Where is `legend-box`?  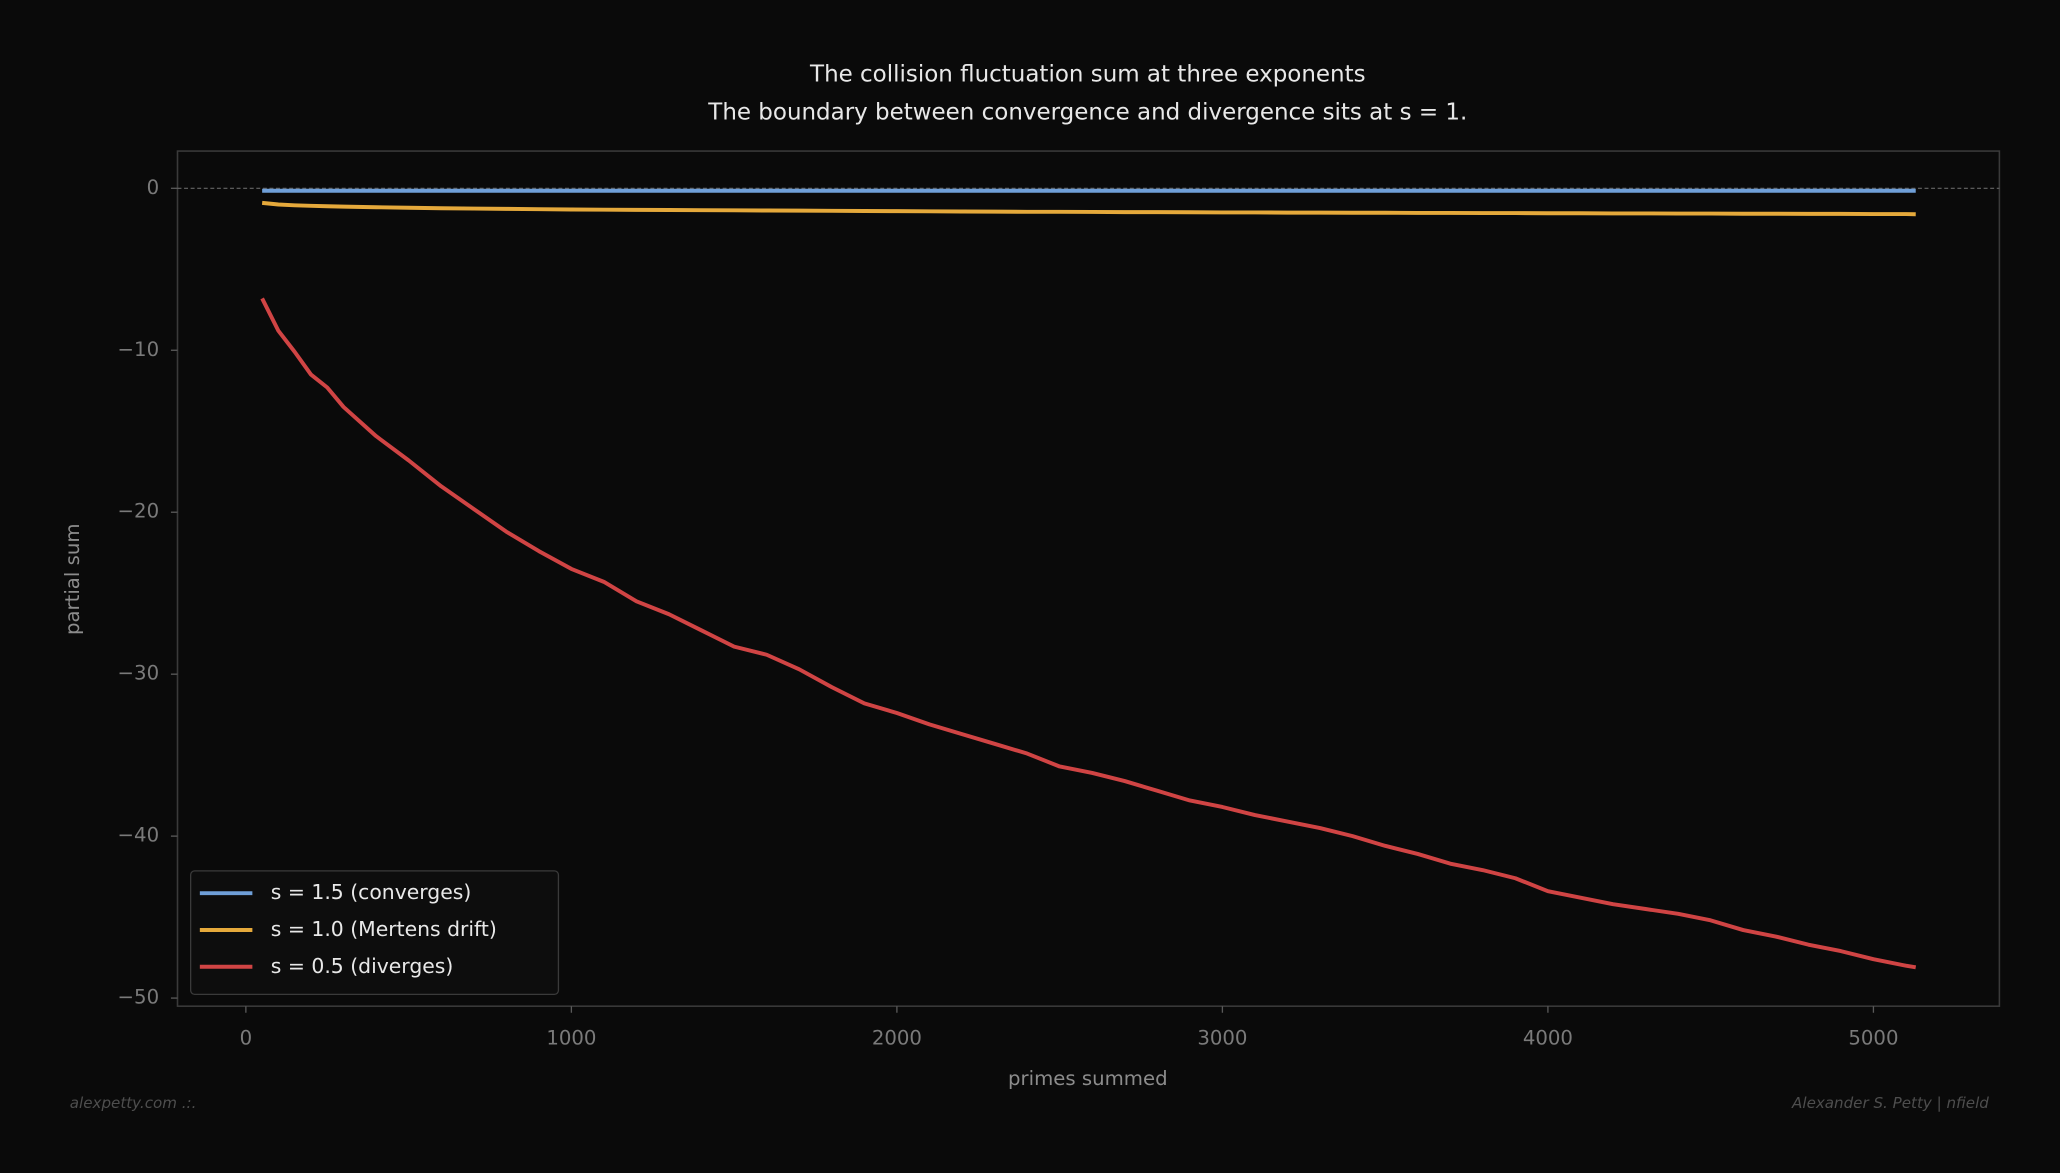 legend-box is located at coordinates (374, 933).